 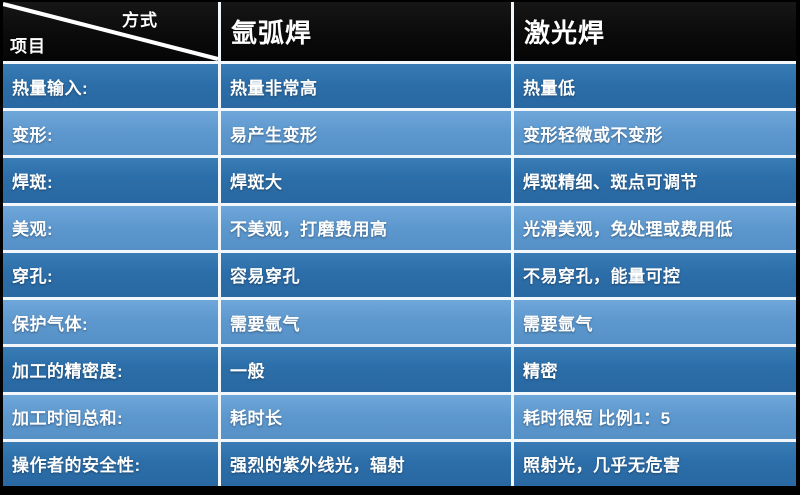 What do you see at coordinates (366, 86) in the screenshot?
I see `value-argon-heat-input: 热量非常高` at bounding box center [366, 86].